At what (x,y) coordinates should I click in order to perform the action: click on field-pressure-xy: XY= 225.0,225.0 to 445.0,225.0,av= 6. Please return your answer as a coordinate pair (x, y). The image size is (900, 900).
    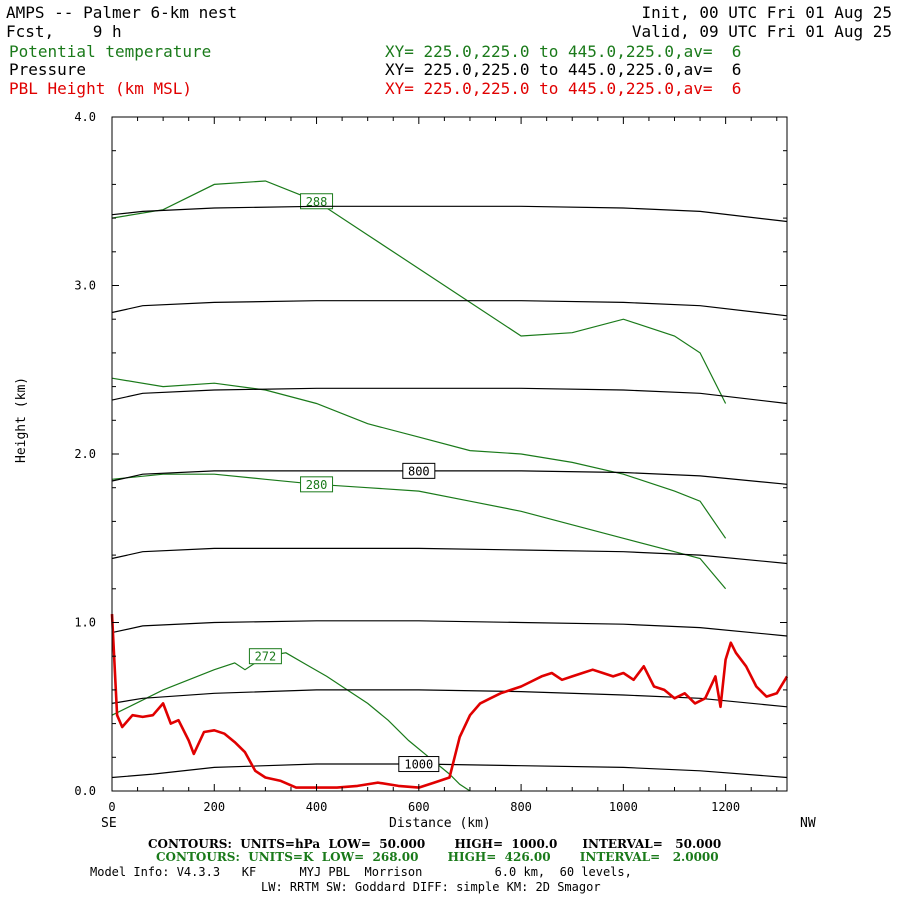
    Looking at the image, I should click on (563, 69).